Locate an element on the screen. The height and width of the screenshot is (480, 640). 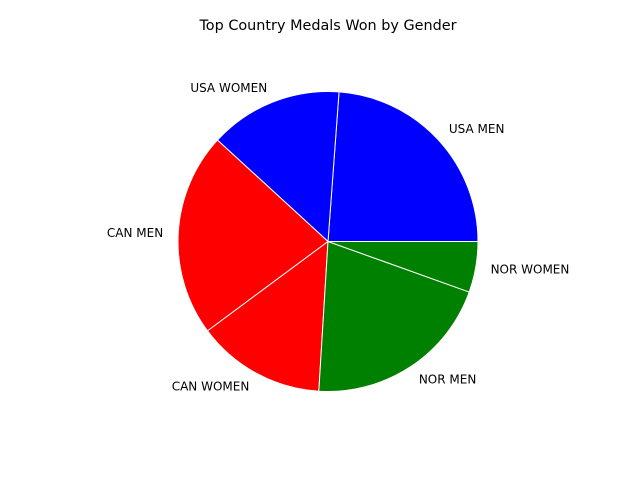
pie-label-usa-men: USA MEN is located at coordinates (477, 129).